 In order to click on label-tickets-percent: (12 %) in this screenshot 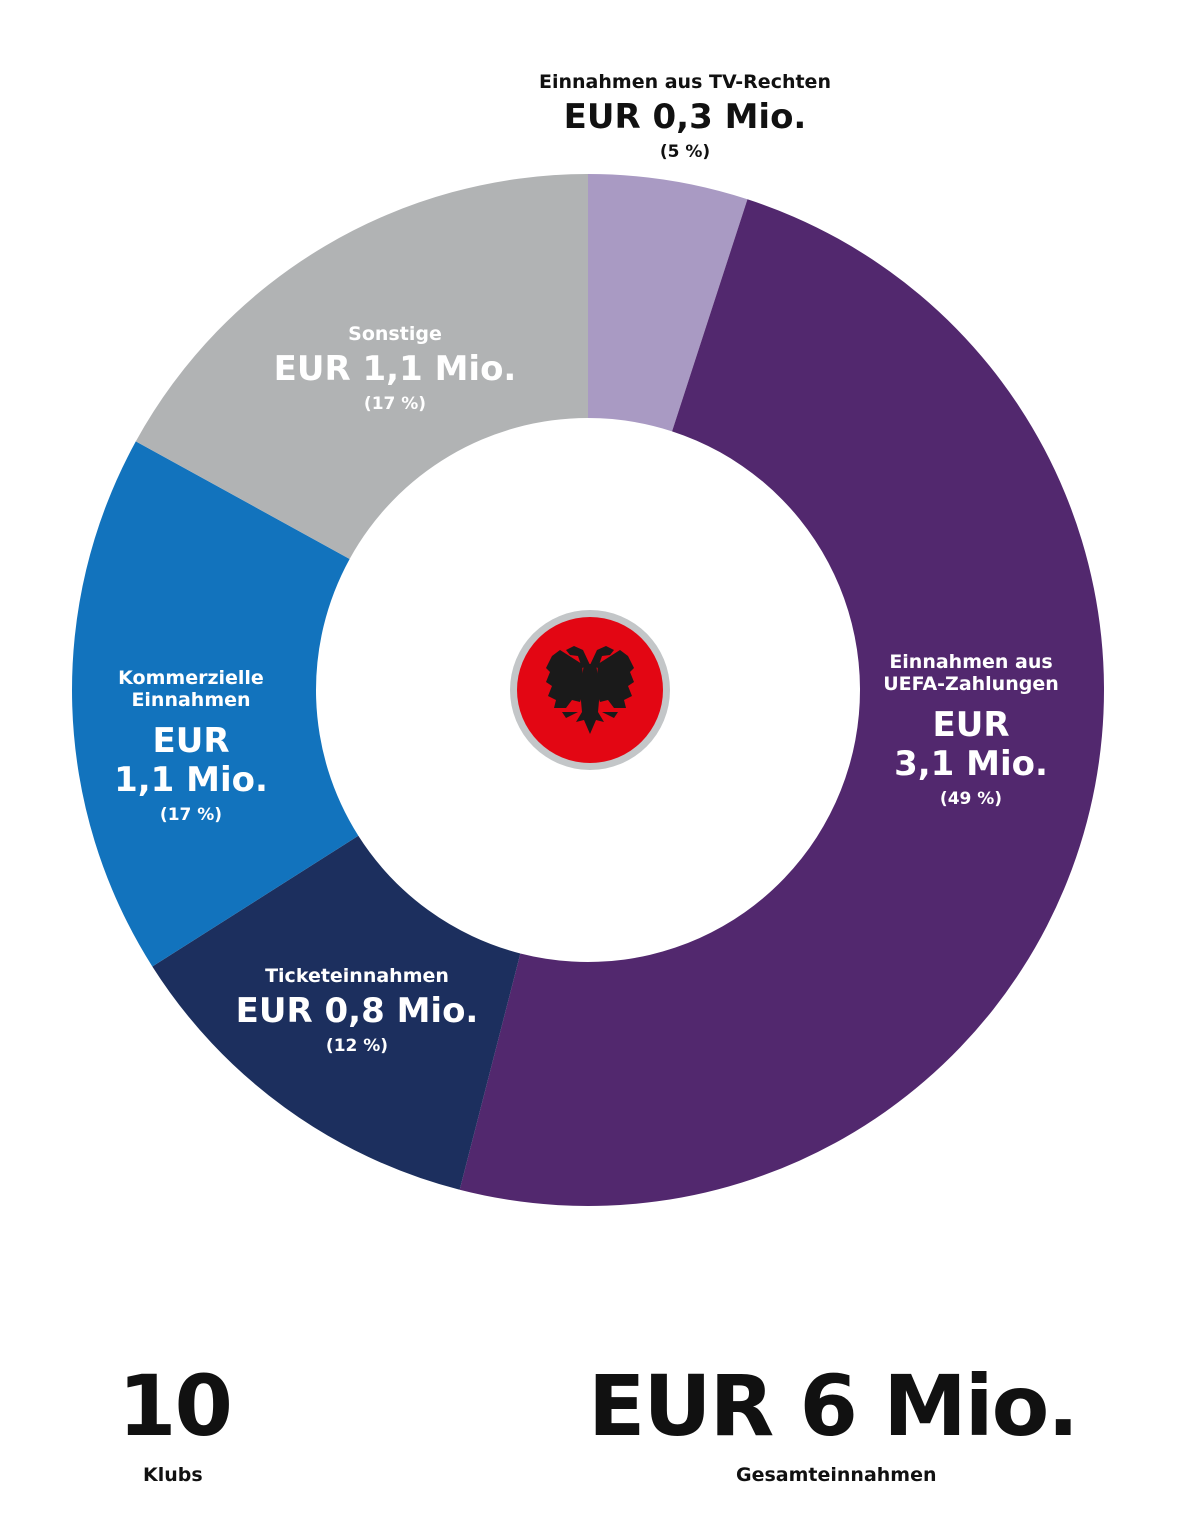, I will do `click(357, 1045)`.